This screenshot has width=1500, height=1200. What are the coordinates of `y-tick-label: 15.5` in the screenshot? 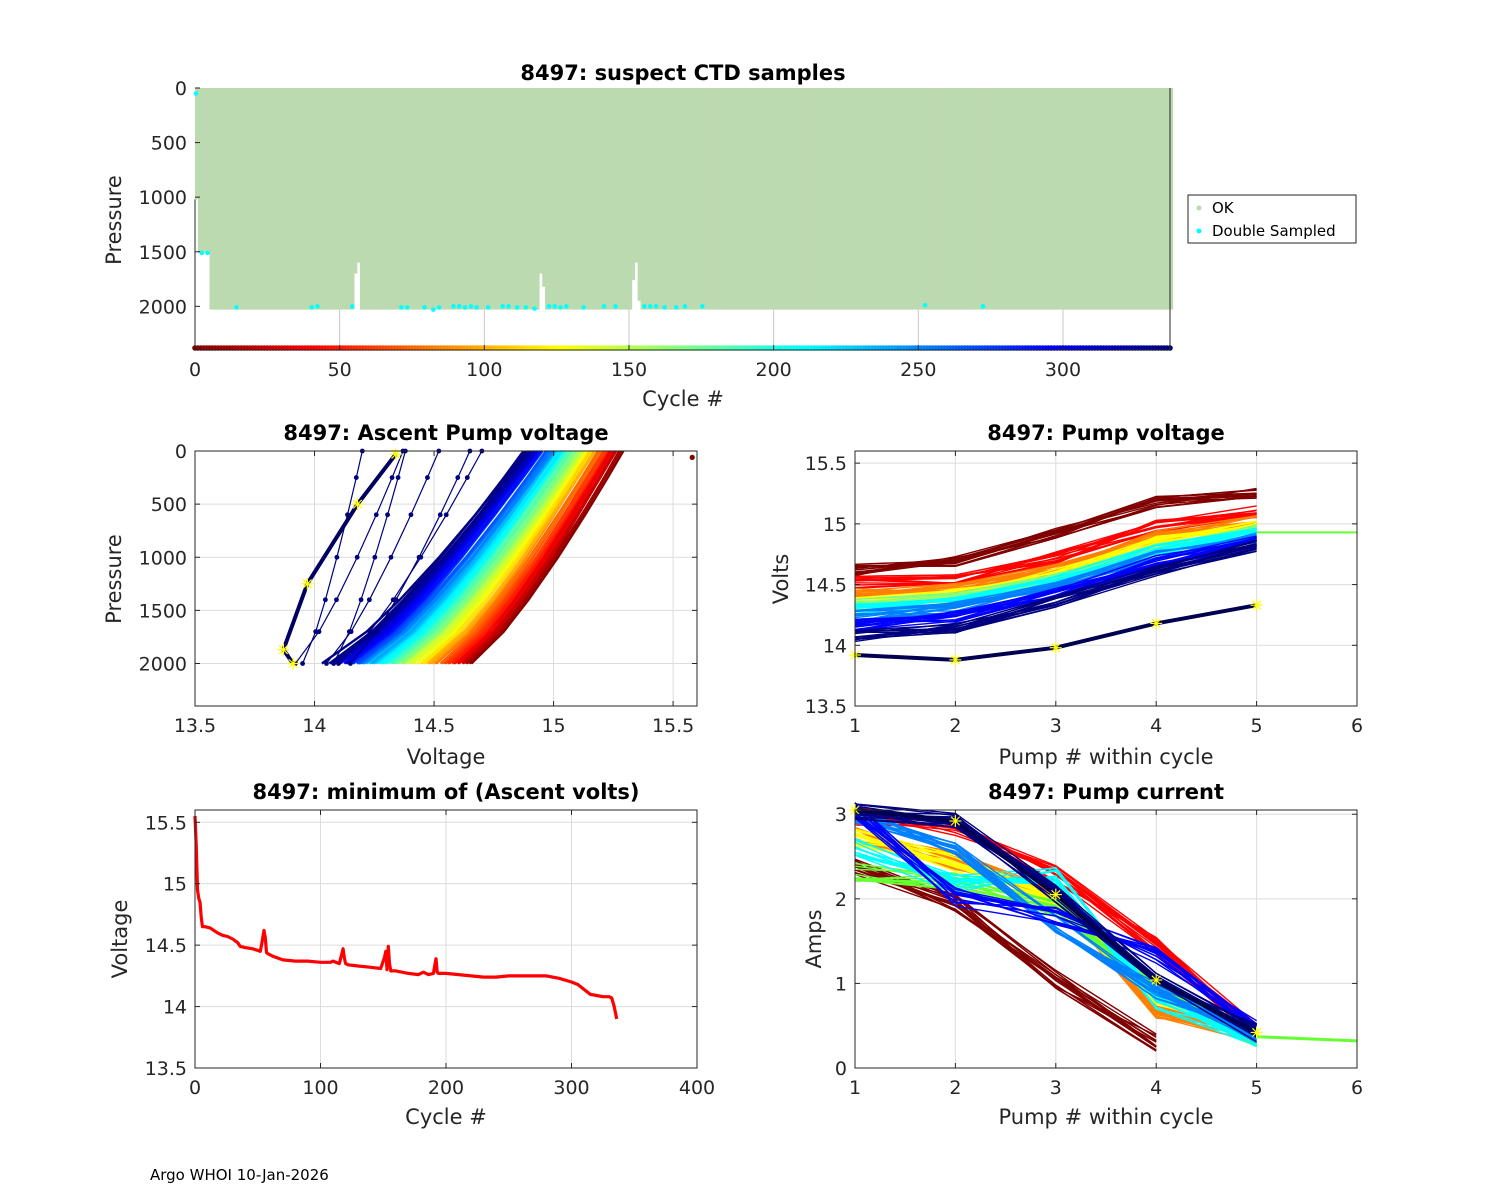 It's located at (826, 464).